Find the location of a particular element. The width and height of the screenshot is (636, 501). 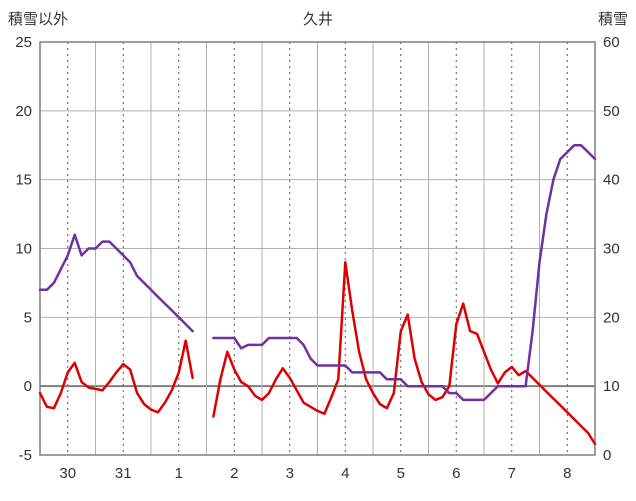

x-axis-tick-label: 1 is located at coordinates (179, 473).